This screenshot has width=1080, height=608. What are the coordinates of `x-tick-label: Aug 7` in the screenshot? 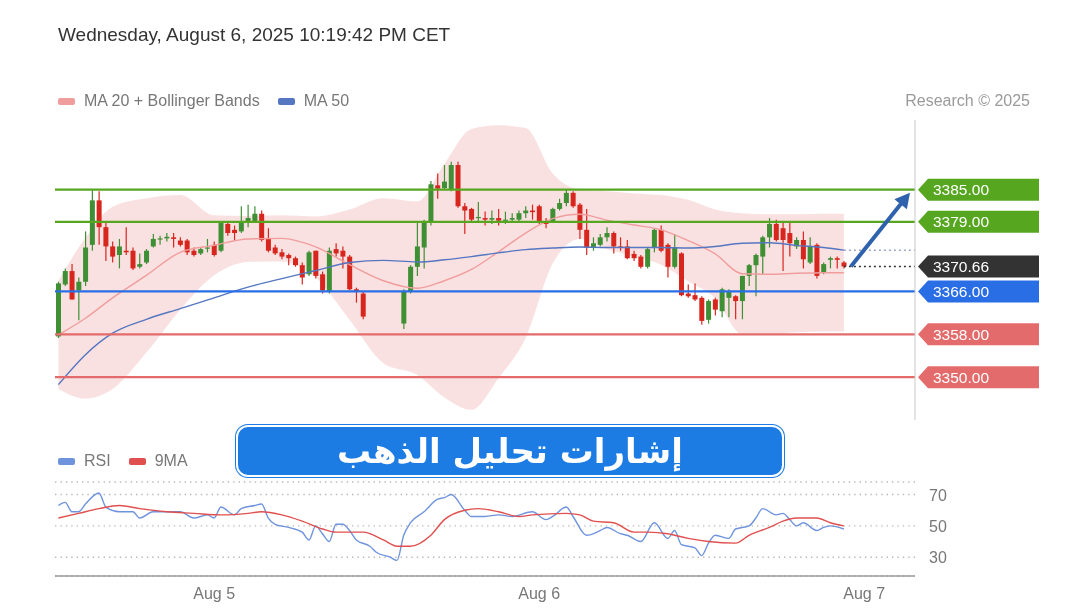 It's located at (864, 594).